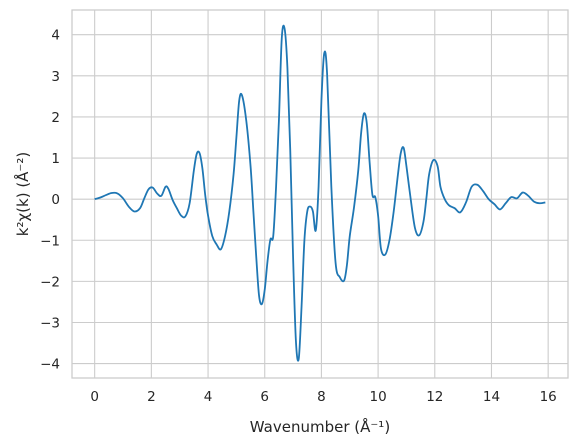 Image resolution: width=578 pixels, height=447 pixels. Describe the element at coordinates (491, 397) in the screenshot. I see `x-tick-label: 14` at that location.